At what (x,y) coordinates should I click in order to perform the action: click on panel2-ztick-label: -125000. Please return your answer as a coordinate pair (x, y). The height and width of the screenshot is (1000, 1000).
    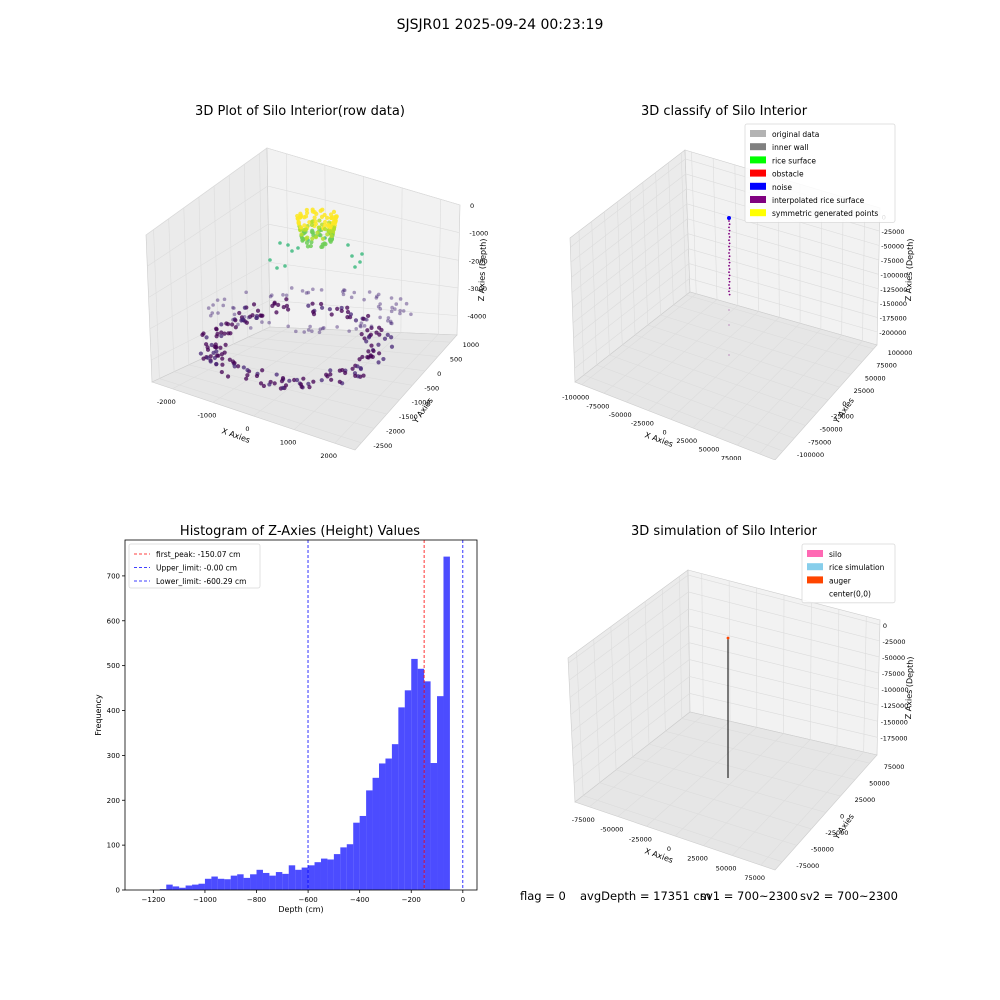
    Looking at the image, I should click on (893, 290).